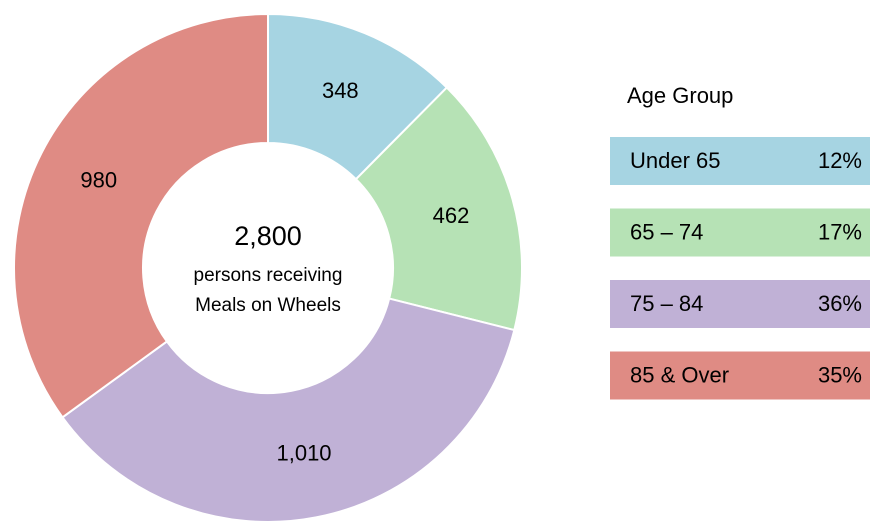  I want to click on legend-label: Under 65, so click(675, 160).